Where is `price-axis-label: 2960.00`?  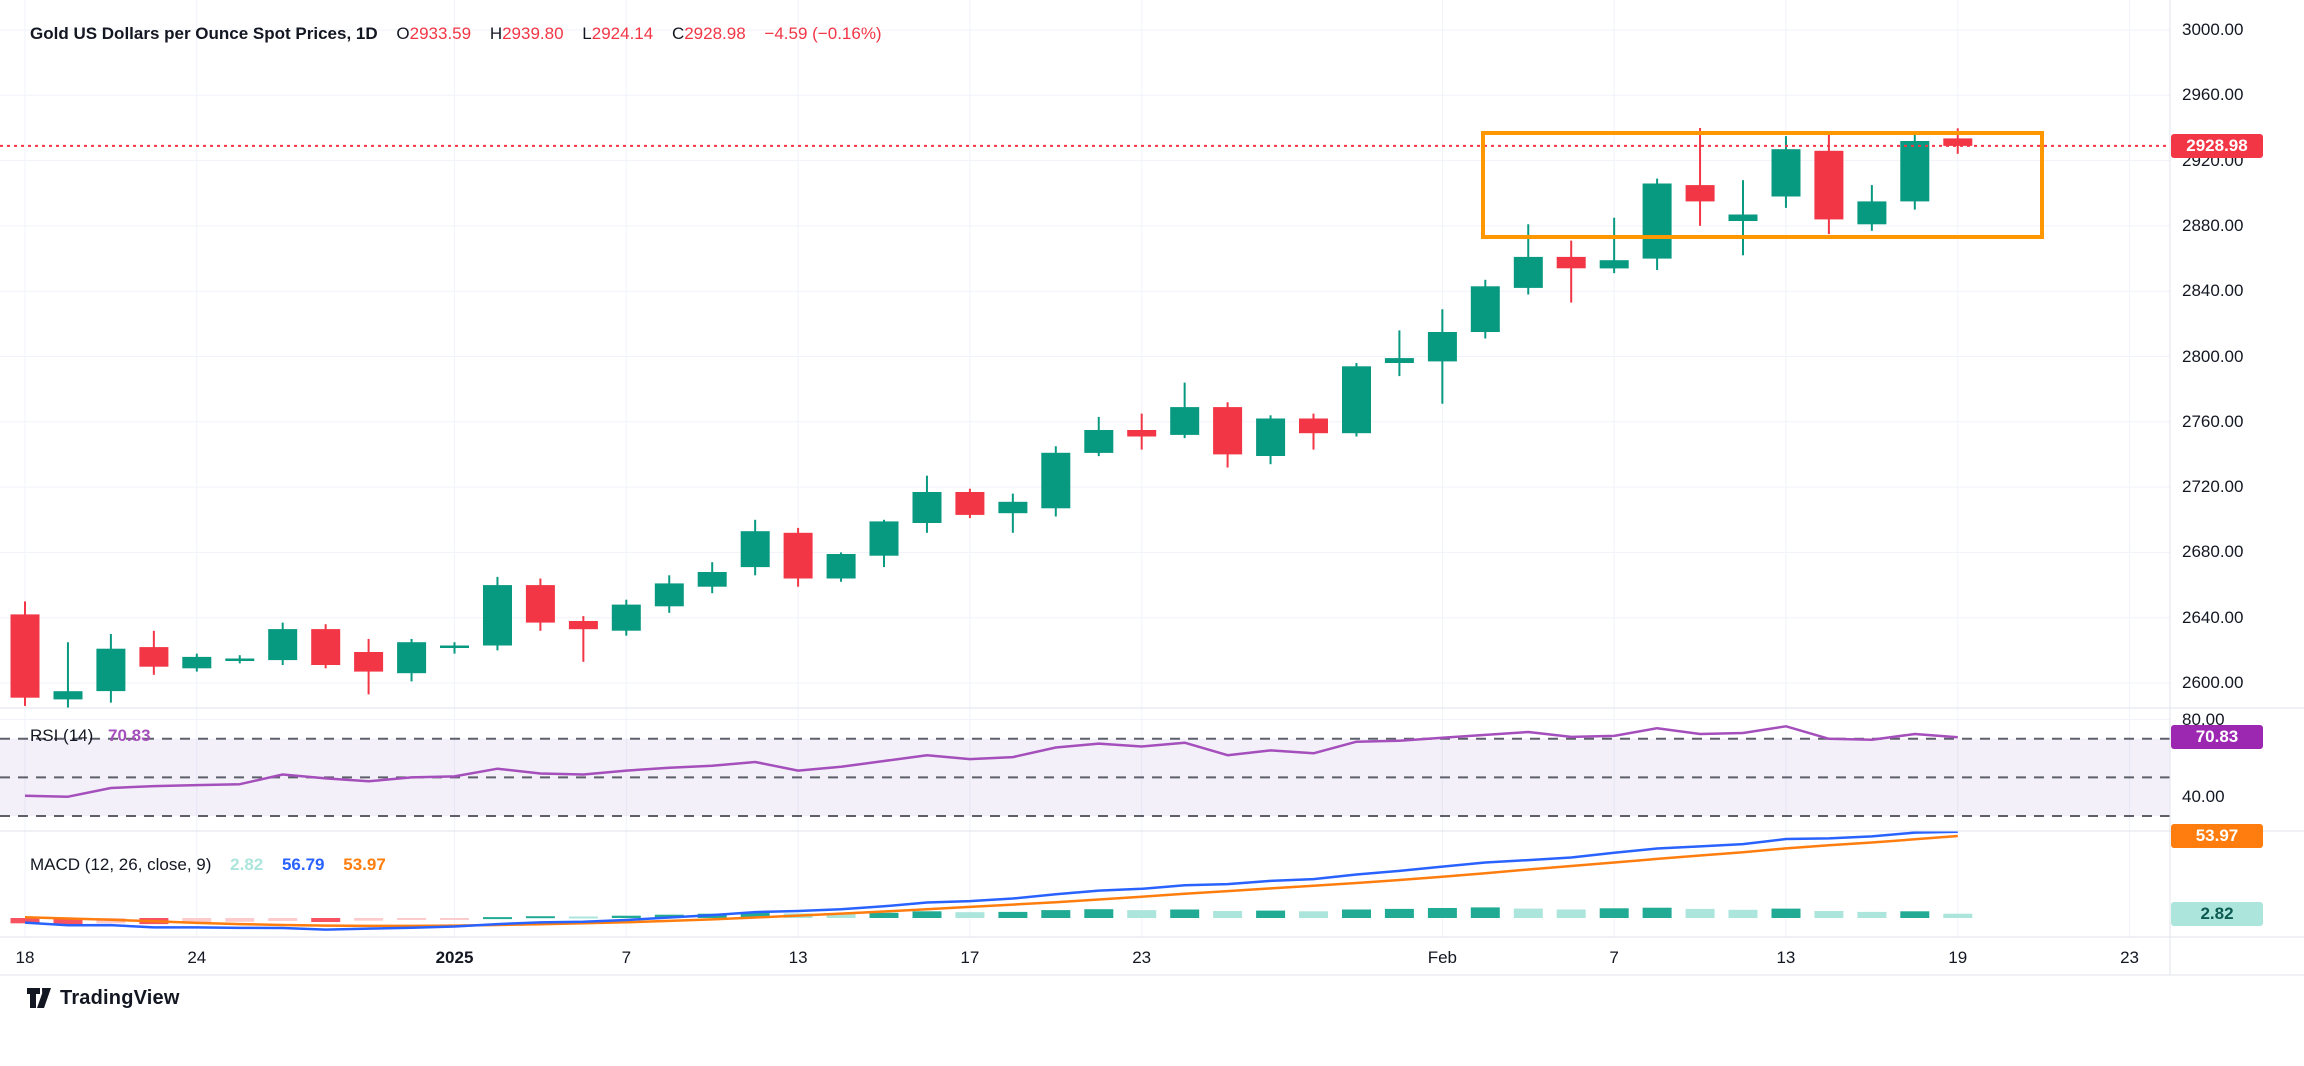 price-axis-label: 2960.00 is located at coordinates (2213, 95).